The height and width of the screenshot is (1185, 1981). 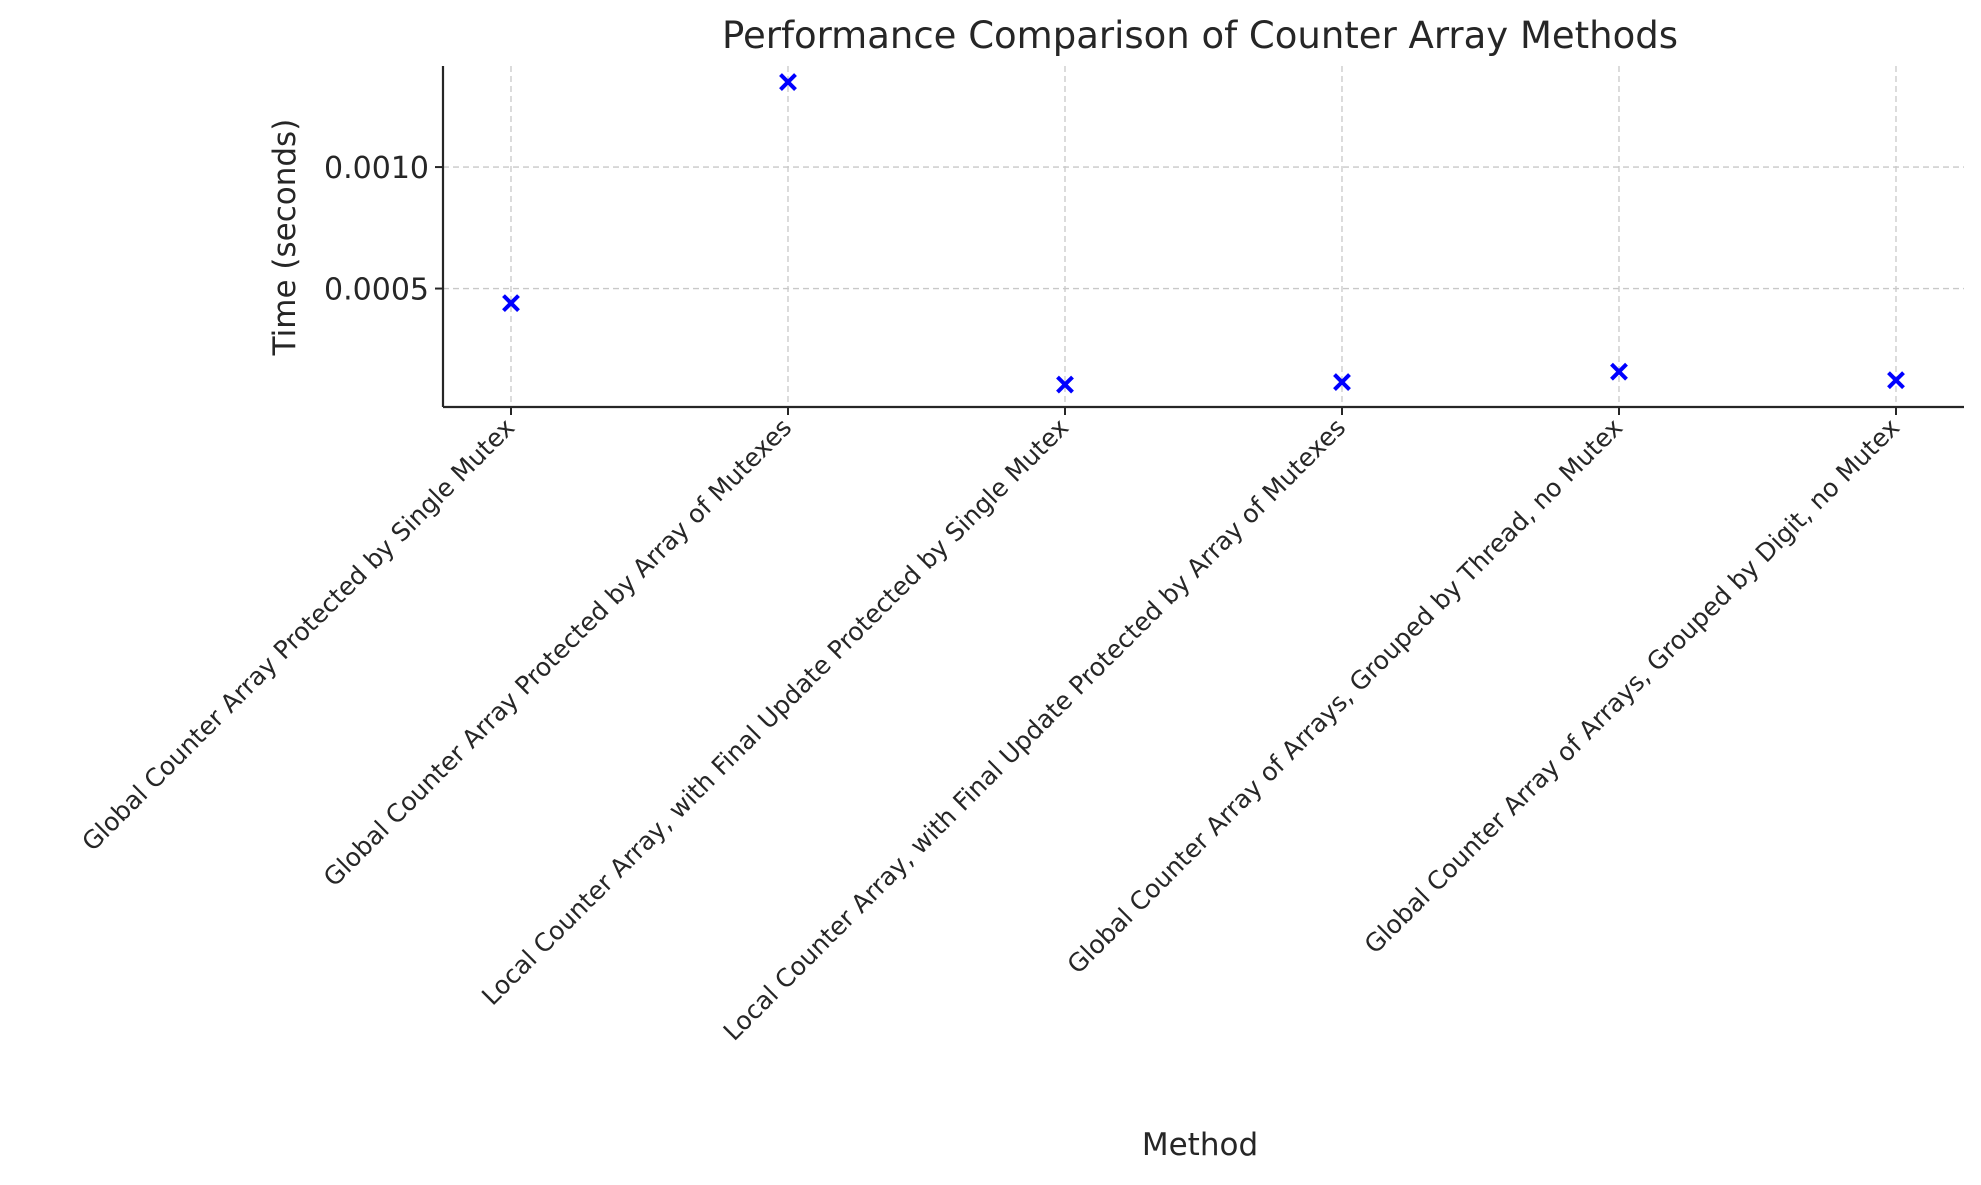 What do you see at coordinates (285, 238) in the screenshot?
I see `y-axis-label: Time (seconds)` at bounding box center [285, 238].